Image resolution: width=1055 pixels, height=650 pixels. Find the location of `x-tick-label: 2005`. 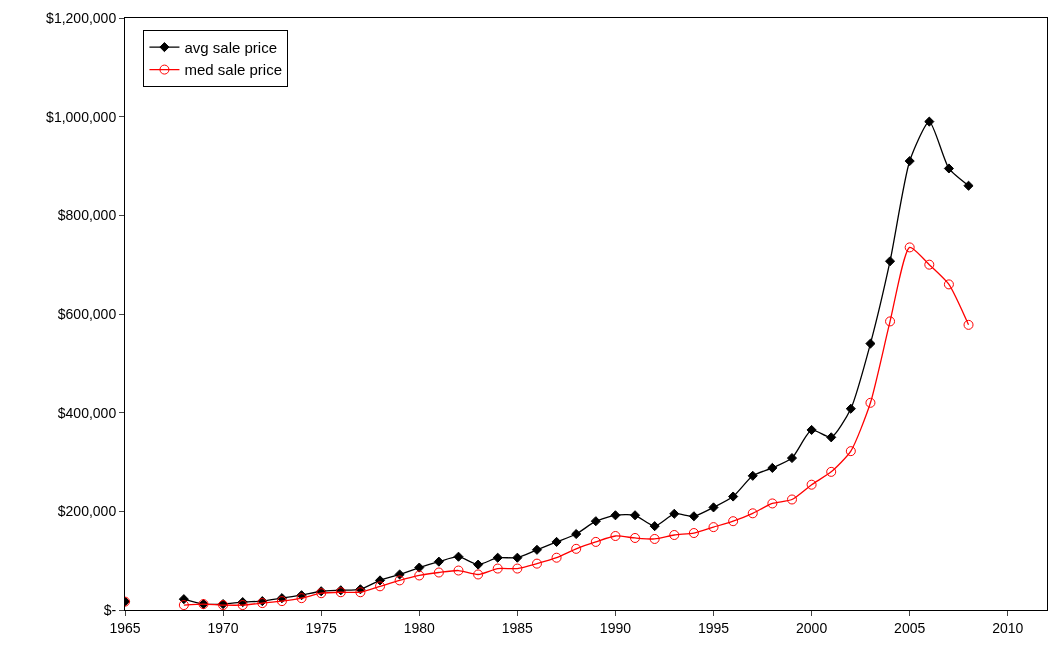

x-tick-label: 2005 is located at coordinates (910, 627).